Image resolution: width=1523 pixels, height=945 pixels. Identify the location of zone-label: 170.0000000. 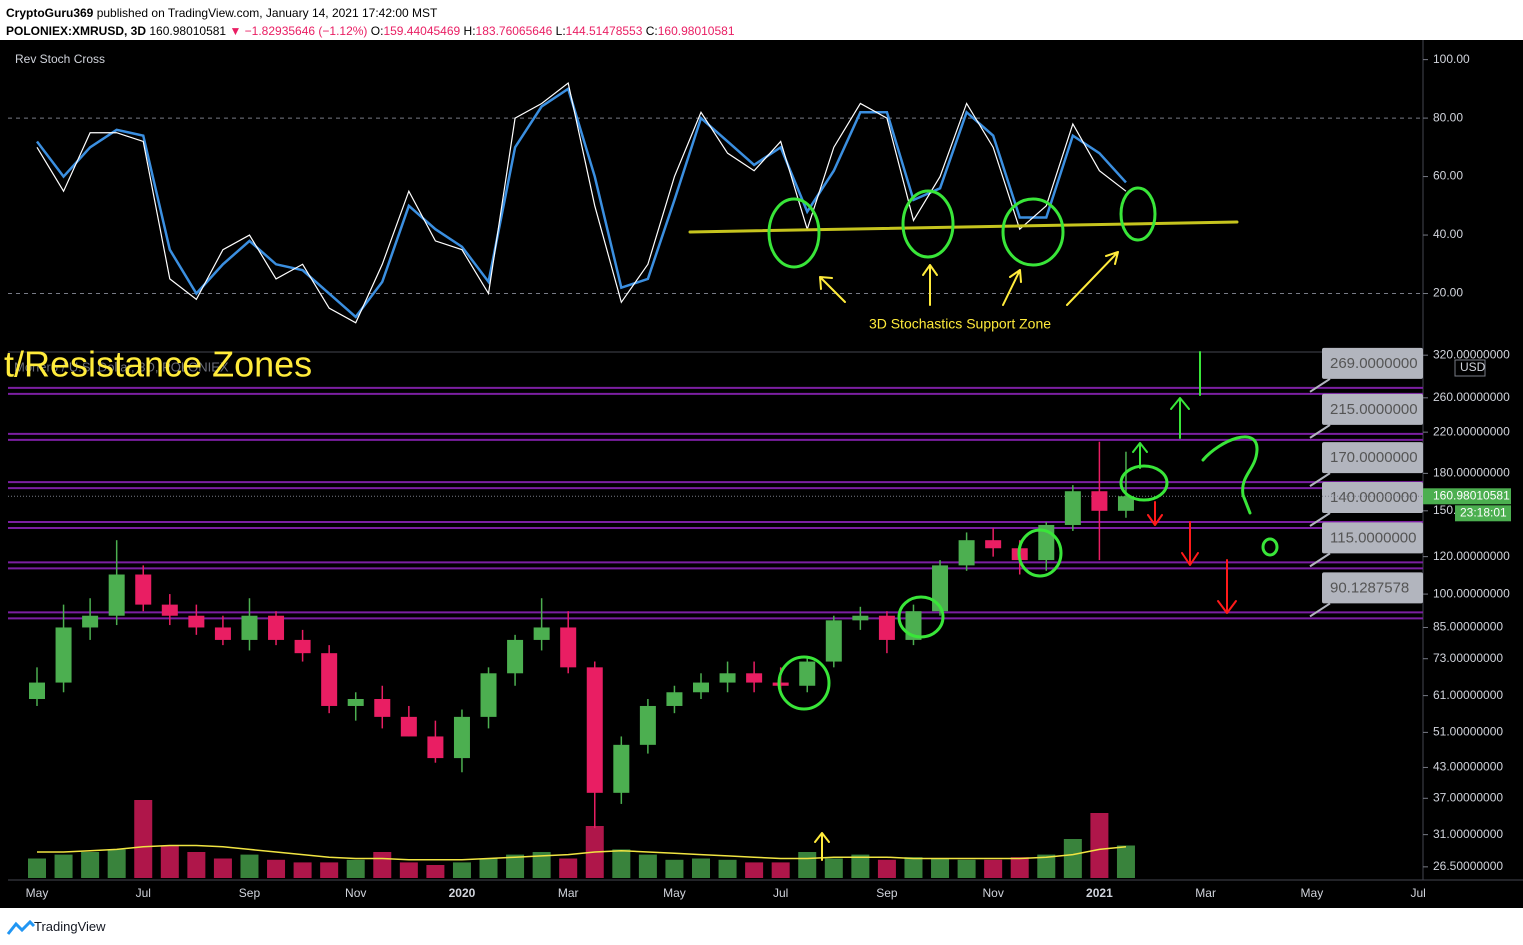
(1374, 457).